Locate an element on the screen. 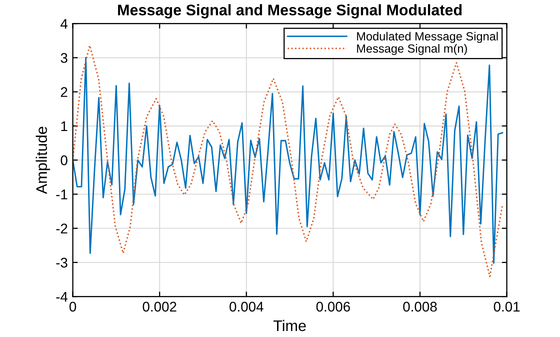 The width and height of the screenshot is (560, 337). y-tick-label: 1 is located at coordinates (64, 126).